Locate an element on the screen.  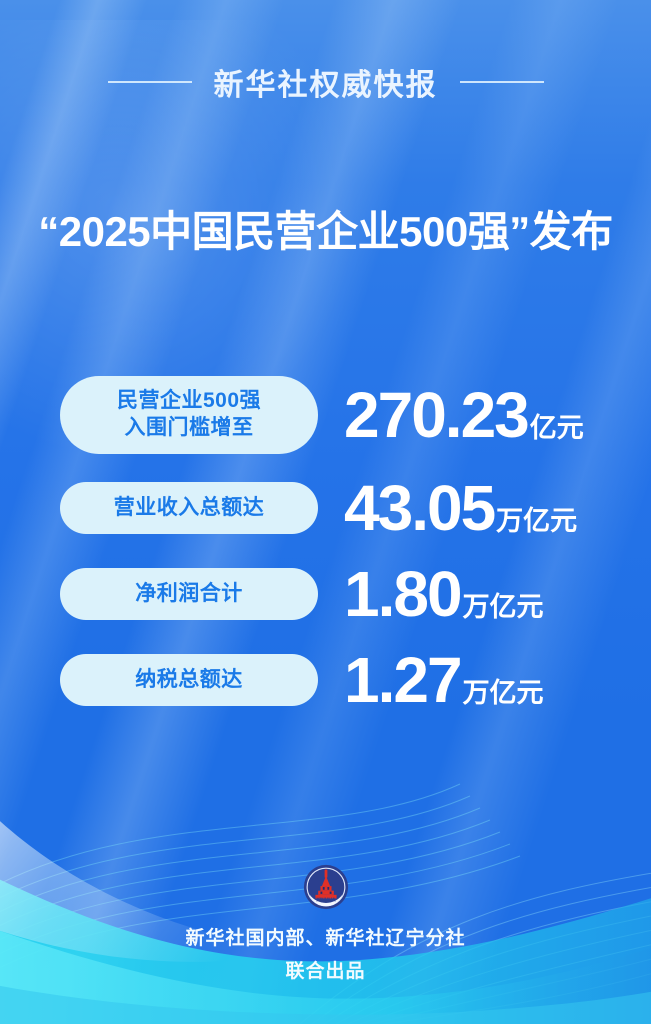
stat-label-line1: 纳税总额达 is located at coordinates (189, 679).